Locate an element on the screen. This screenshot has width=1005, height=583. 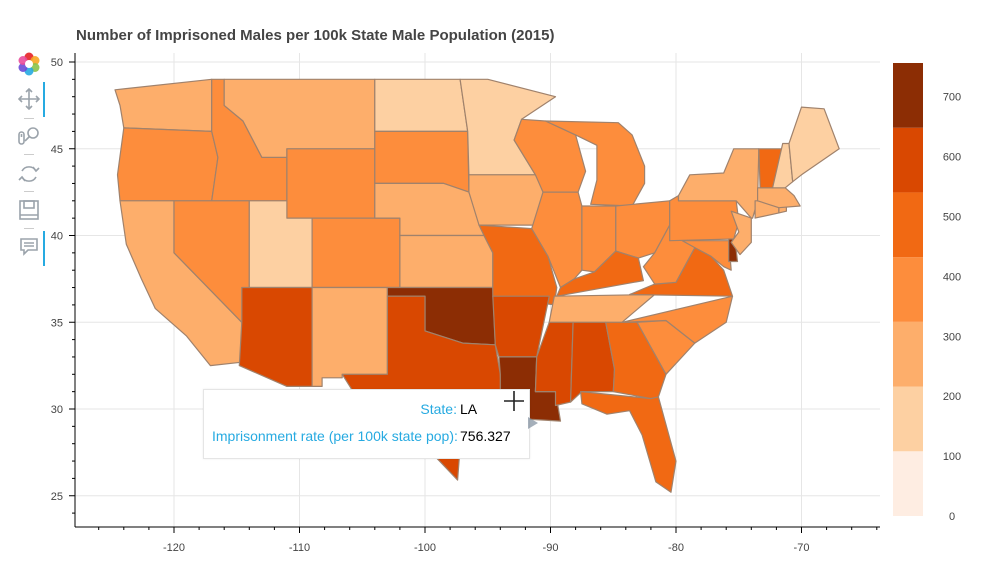
toolbar is located at coordinates (30, 163).